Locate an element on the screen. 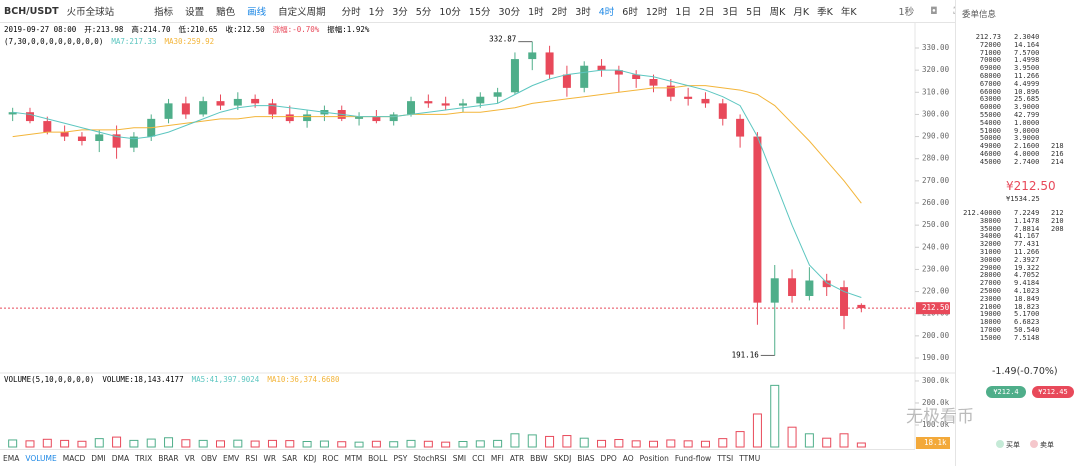 This screenshot has width=1080, height=467. indicator-tab: SAR is located at coordinates (290, 458).